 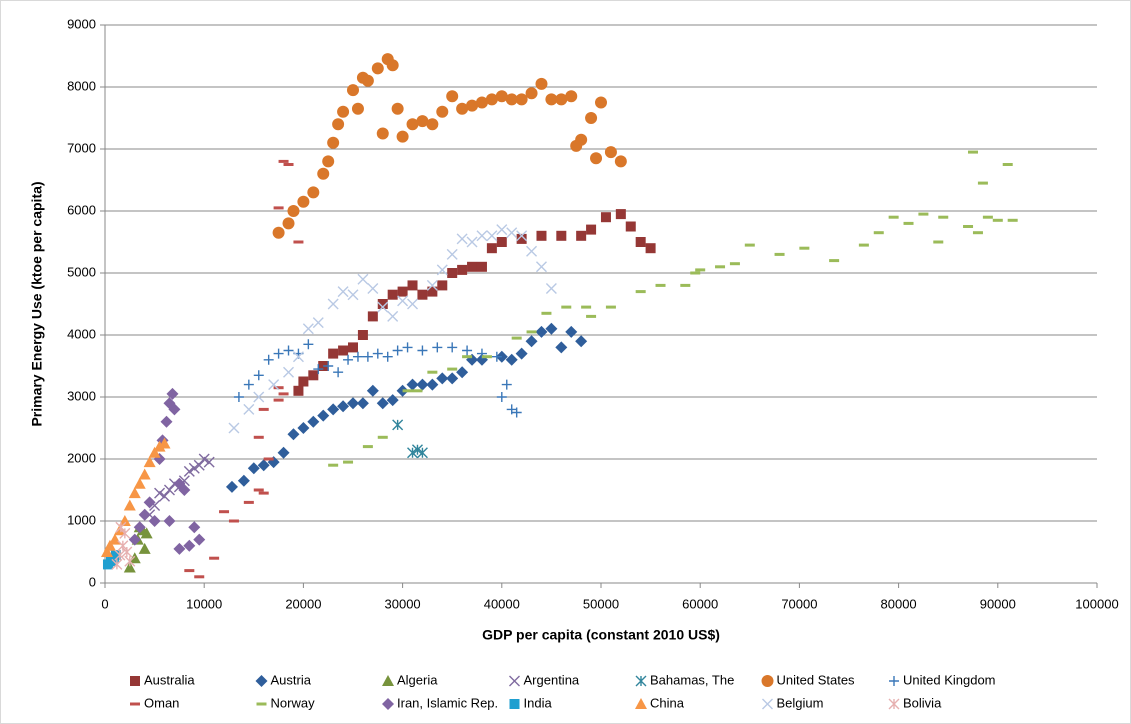 What do you see at coordinates (81, 271) in the screenshot?
I see `y-tick-label: 5000` at bounding box center [81, 271].